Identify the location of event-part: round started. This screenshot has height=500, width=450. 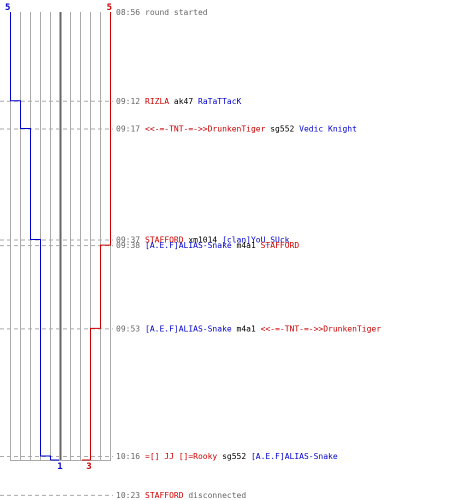
(176, 12).